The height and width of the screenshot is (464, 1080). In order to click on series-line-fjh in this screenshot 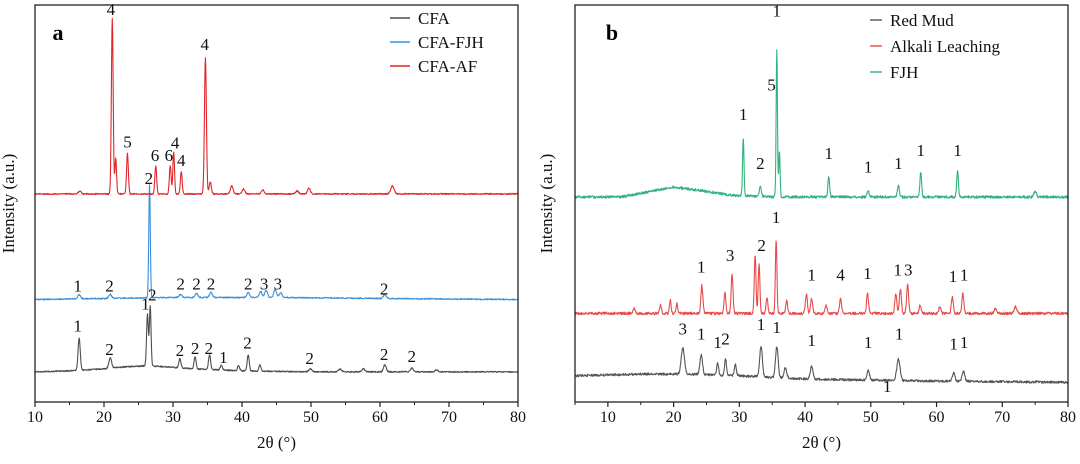, I will do `click(821, 124)`.